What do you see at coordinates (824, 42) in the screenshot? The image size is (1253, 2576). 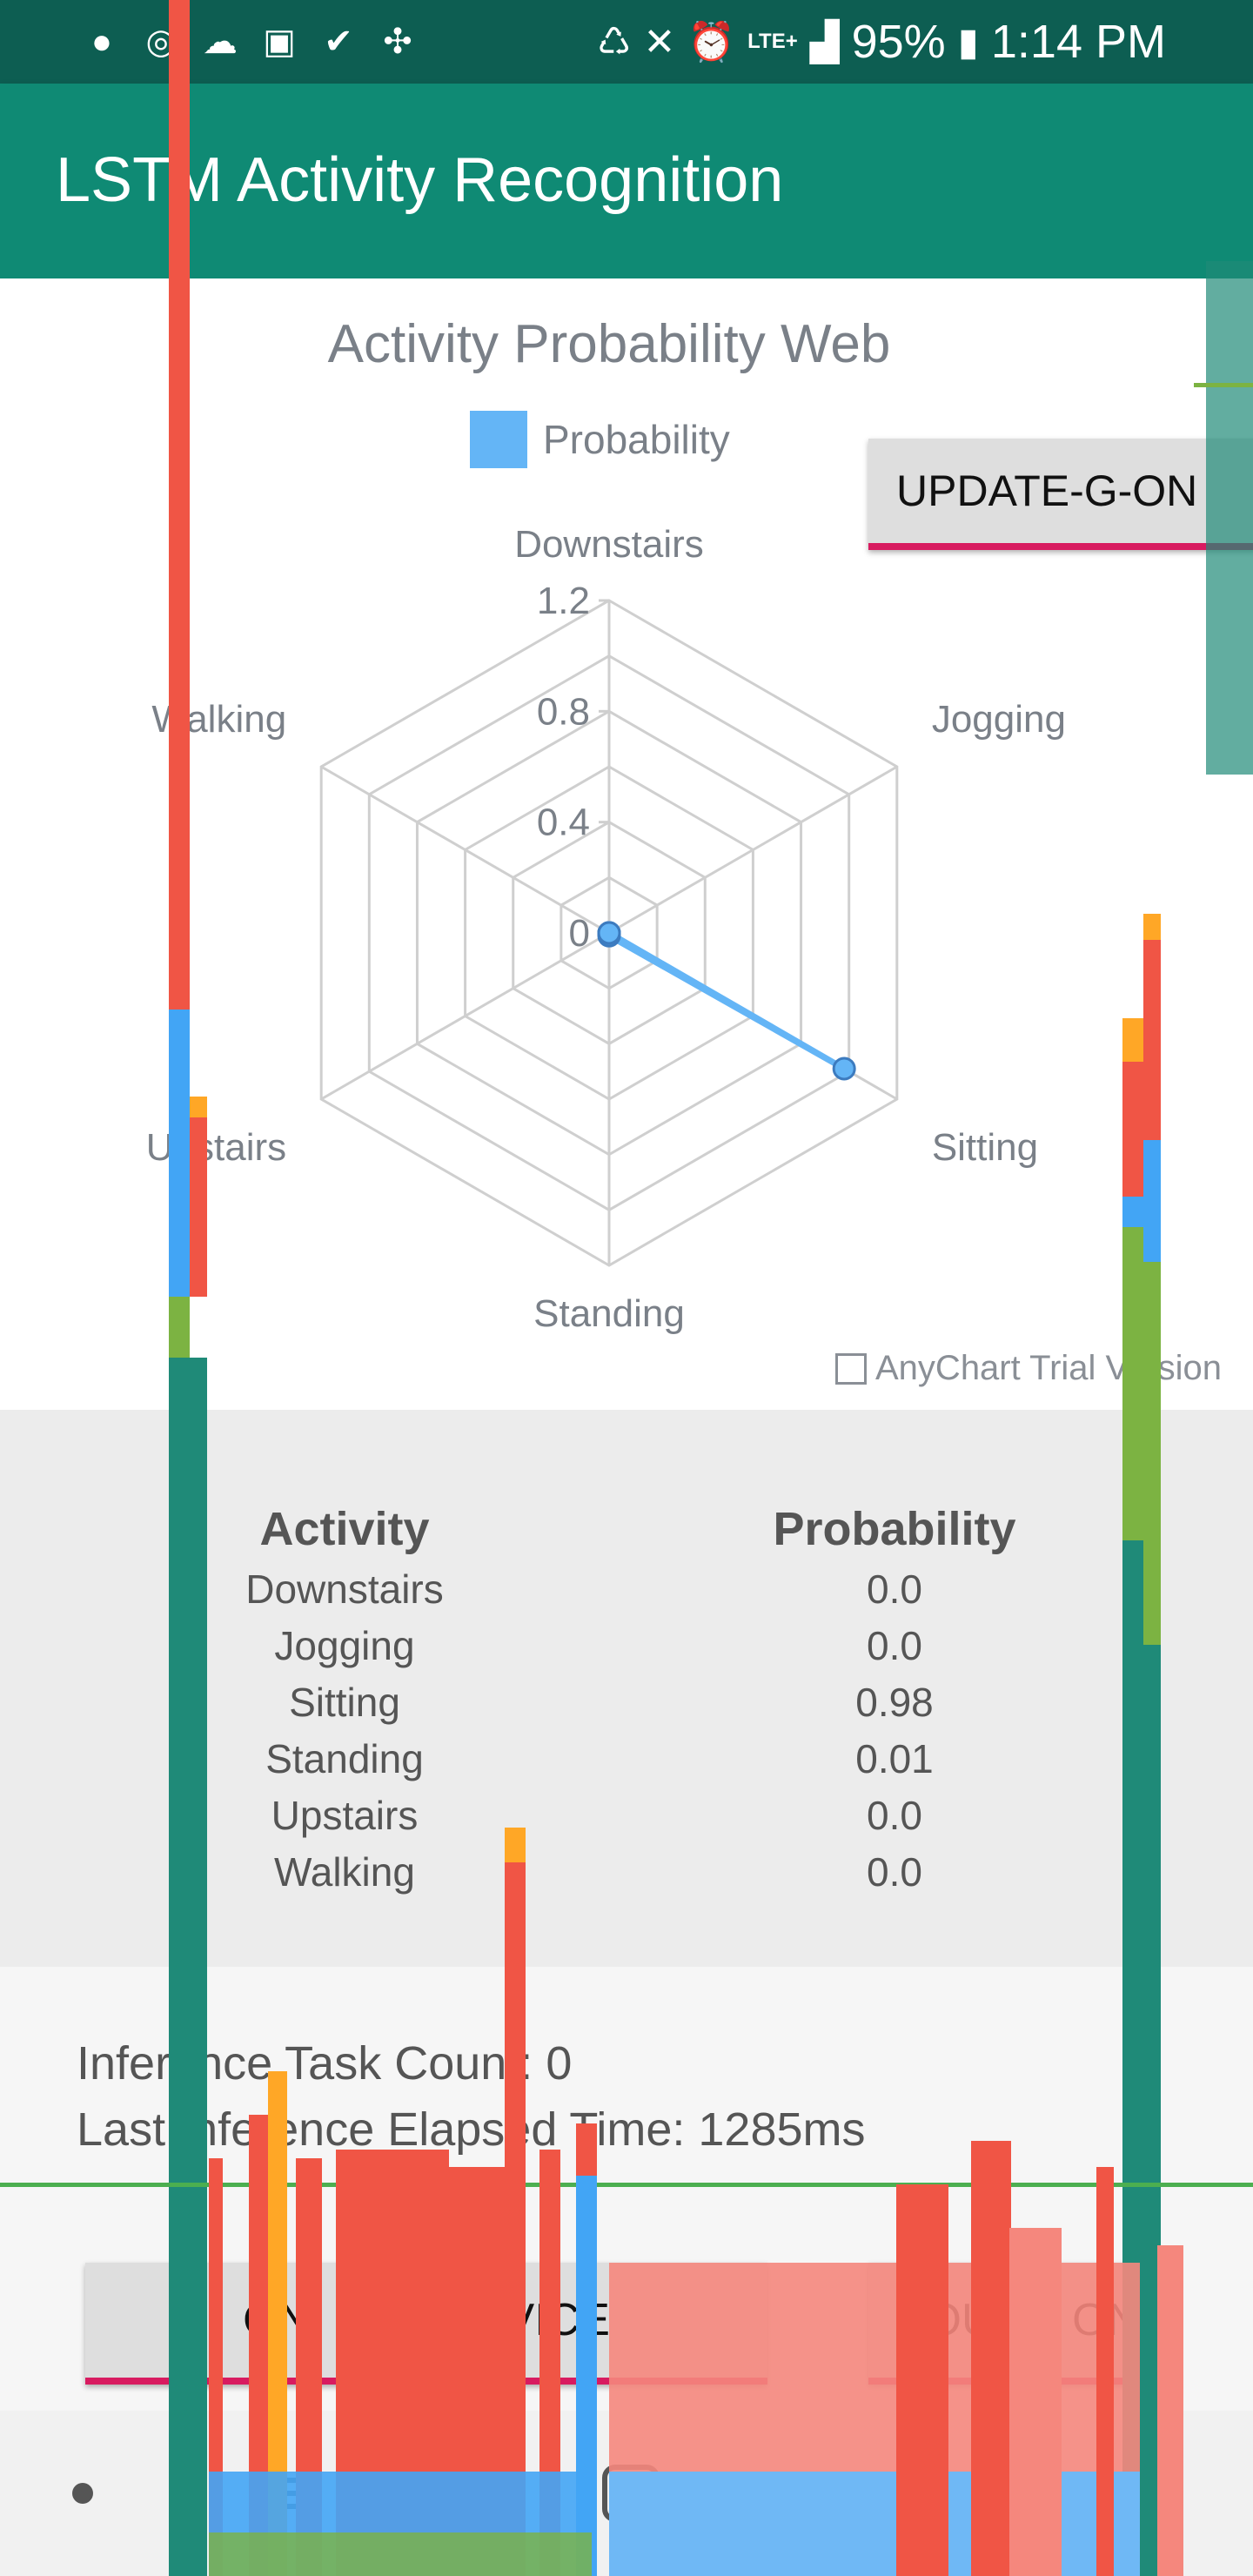 I see `signal-icon: ▟` at bounding box center [824, 42].